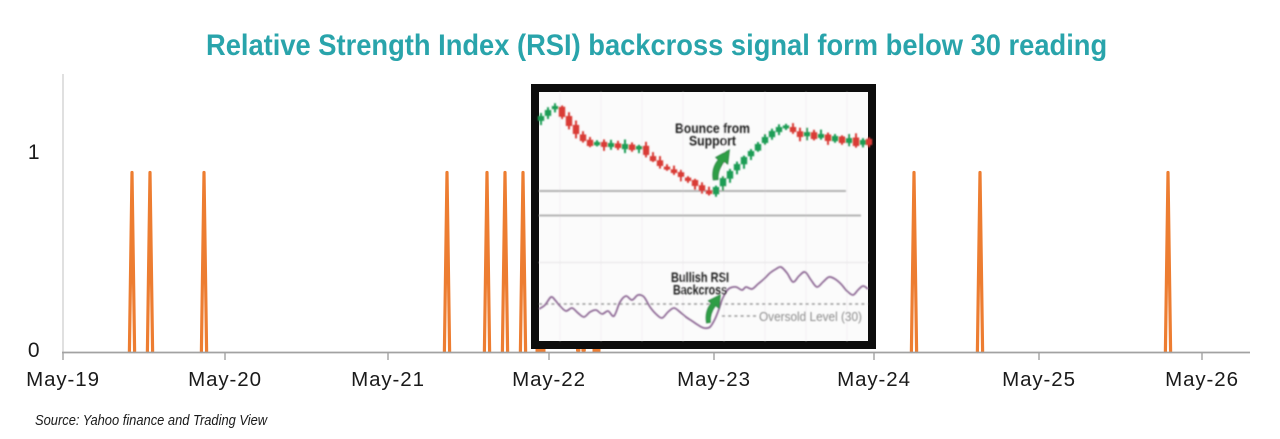 The image size is (1280, 439). Describe the element at coordinates (700, 277) in the screenshot. I see `svg-text: Bullish RSI` at that location.